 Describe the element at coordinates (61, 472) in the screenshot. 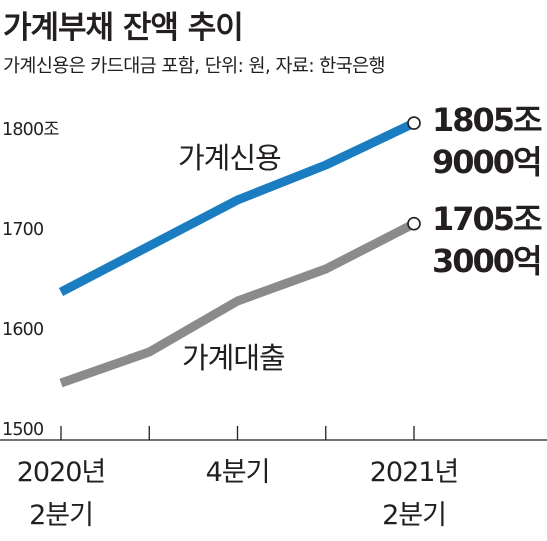

I see `x-tick-label: 2020년` at that location.